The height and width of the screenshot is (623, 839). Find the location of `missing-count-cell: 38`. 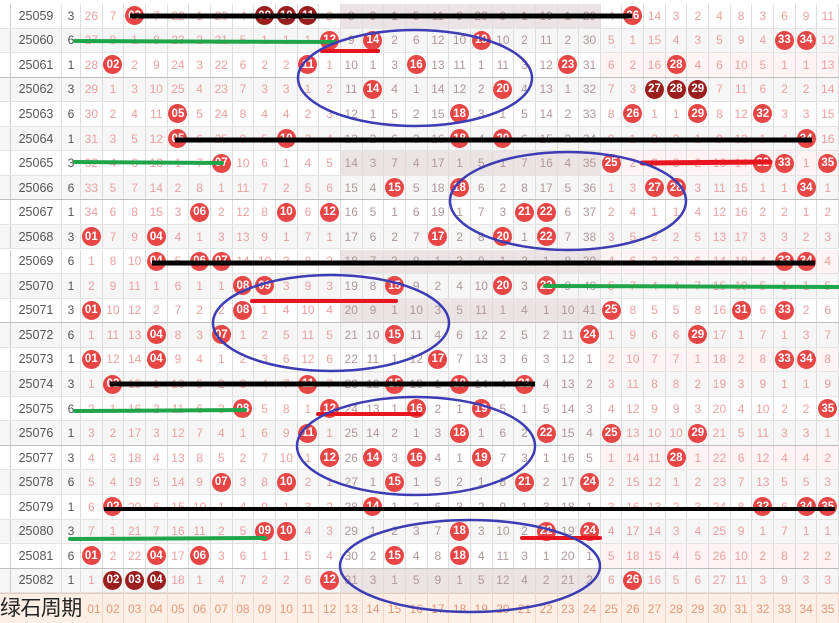

missing-count-cell: 38 is located at coordinates (590, 236).